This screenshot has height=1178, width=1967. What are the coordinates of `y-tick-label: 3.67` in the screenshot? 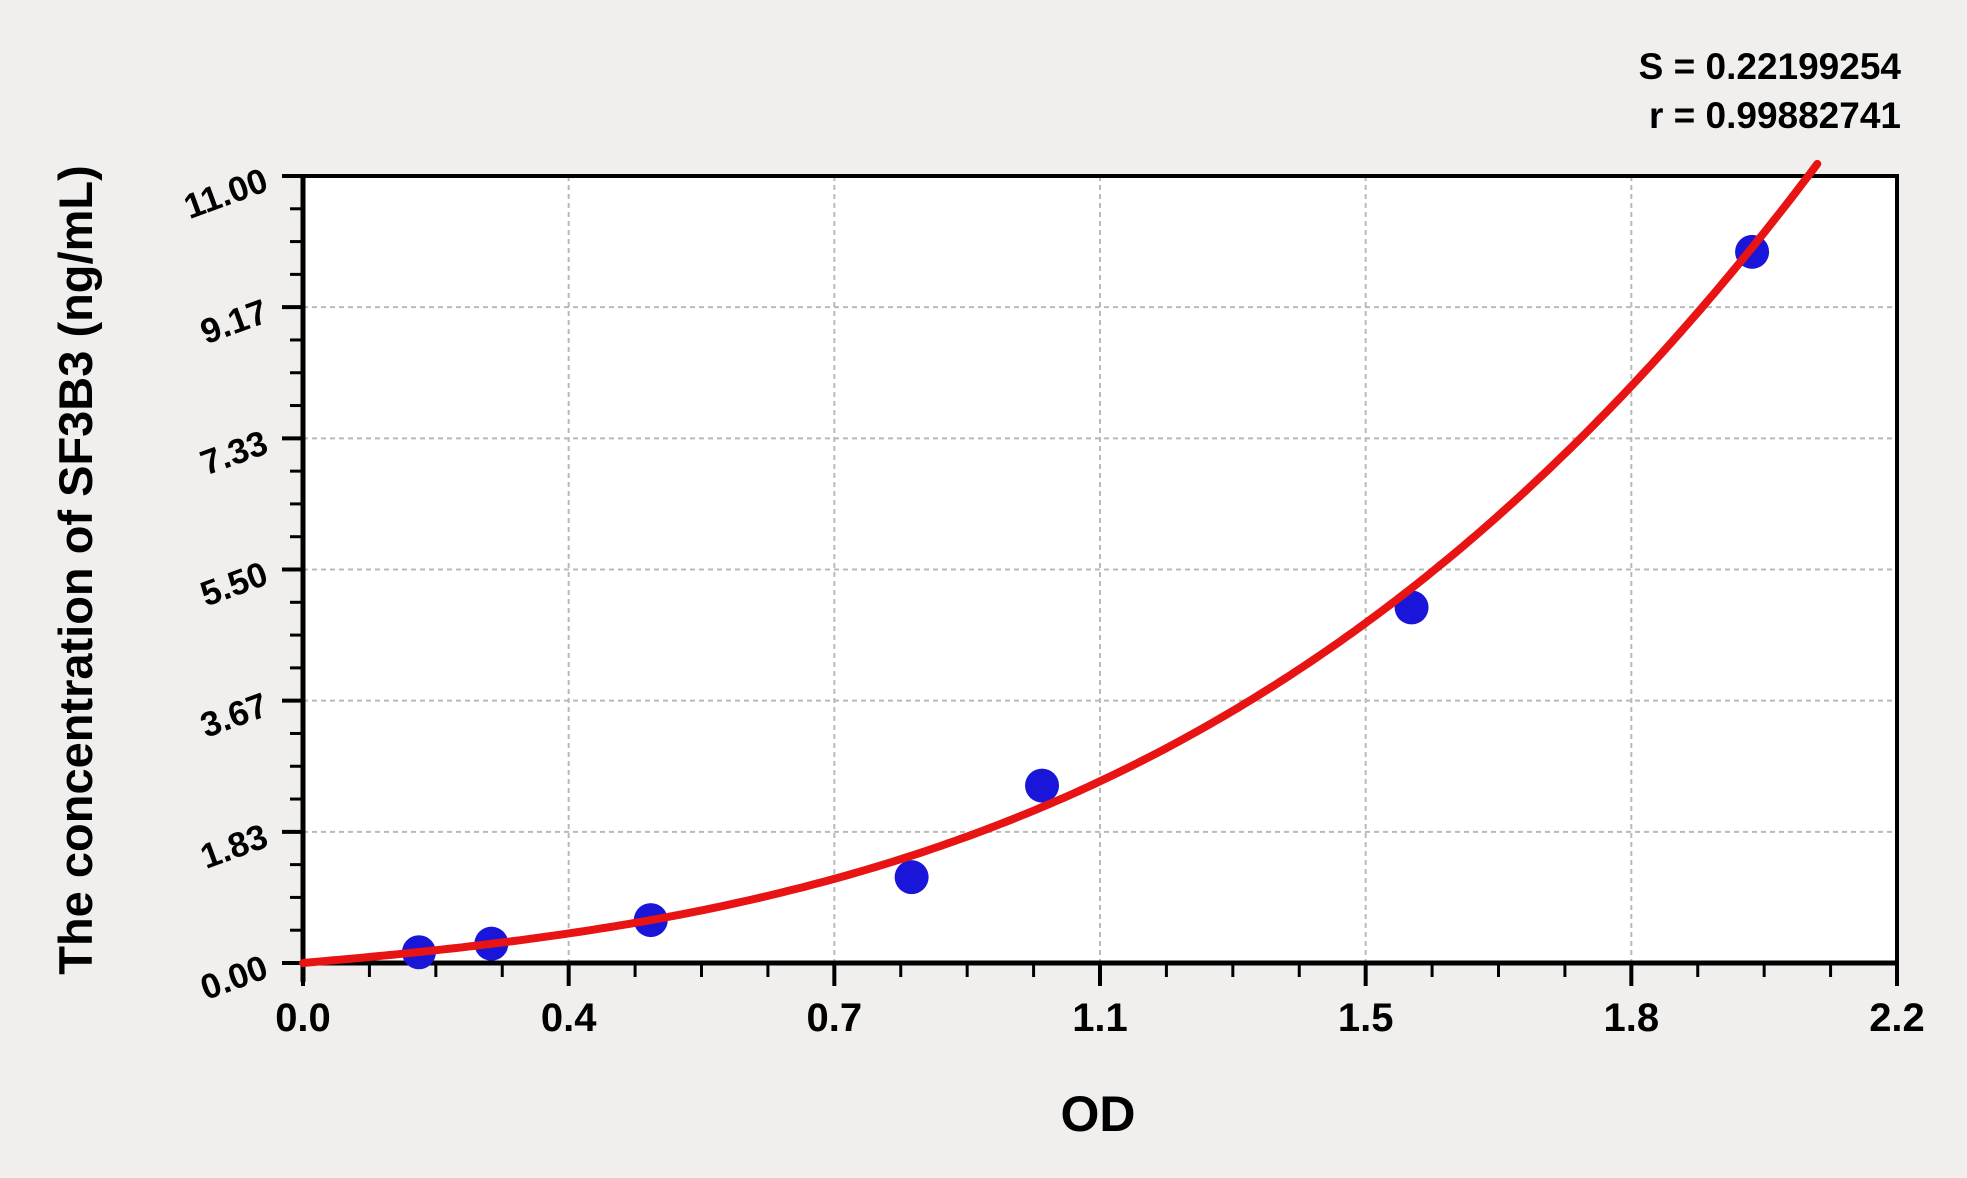 It's located at (233, 716).